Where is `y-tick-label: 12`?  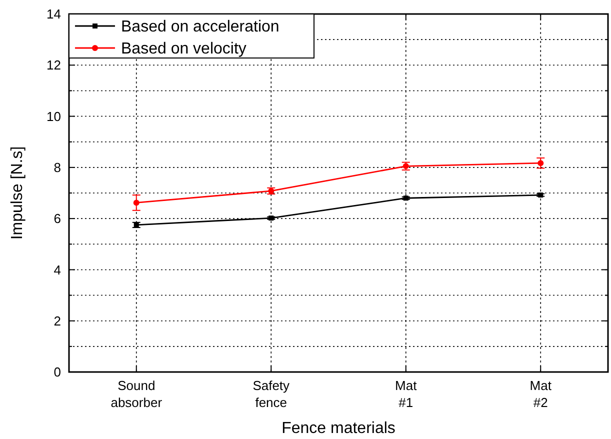
y-tick-label: 12 is located at coordinates (53, 65).